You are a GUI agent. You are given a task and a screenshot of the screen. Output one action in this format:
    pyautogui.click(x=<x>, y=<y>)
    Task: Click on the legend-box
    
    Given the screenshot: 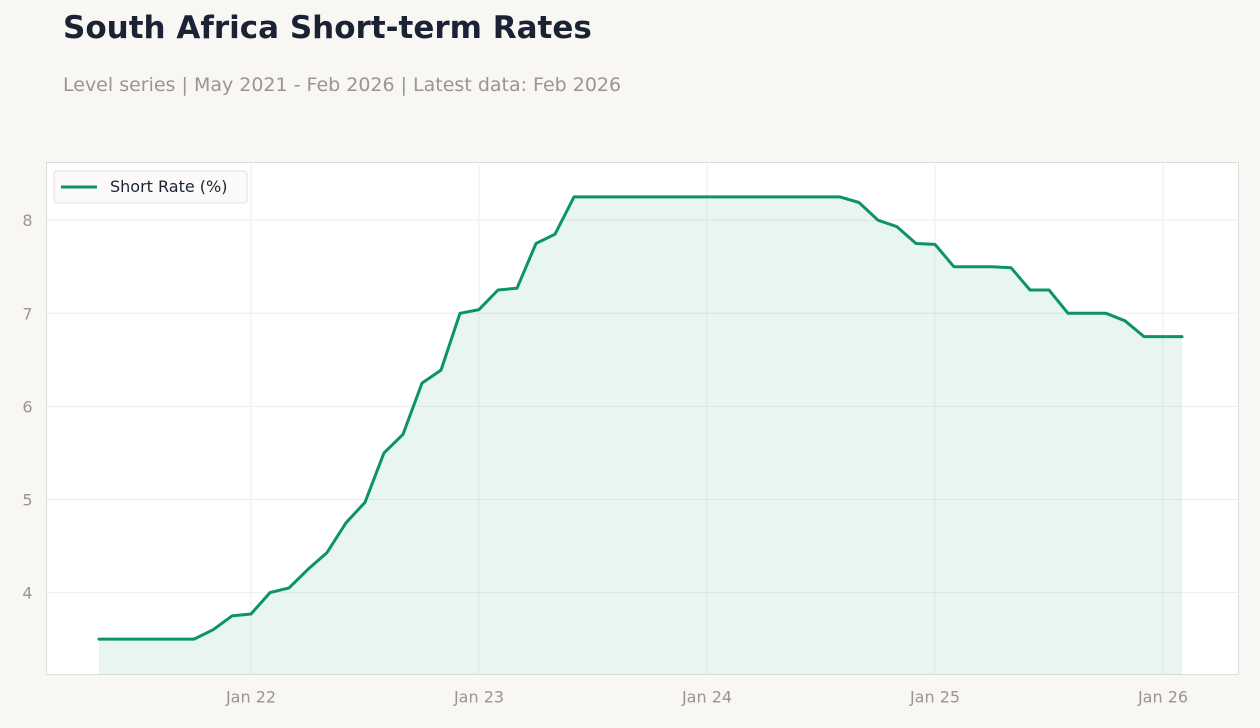 What is the action you would take?
    pyautogui.click(x=150, y=187)
    